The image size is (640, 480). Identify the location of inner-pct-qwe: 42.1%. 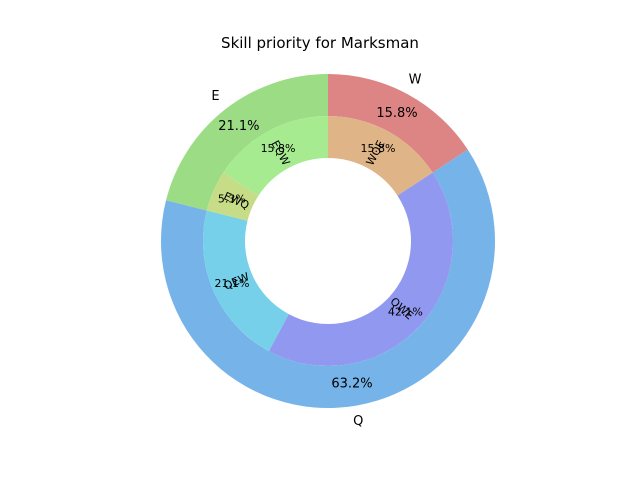
(405, 311).